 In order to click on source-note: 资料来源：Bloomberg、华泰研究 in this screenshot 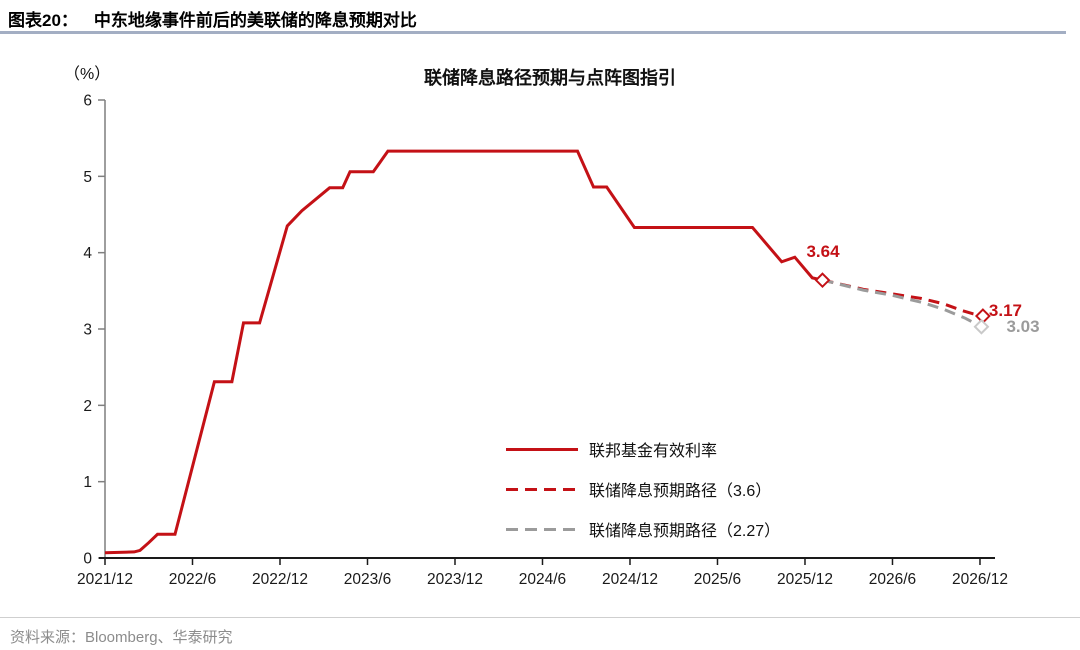, I will do `click(121, 637)`.